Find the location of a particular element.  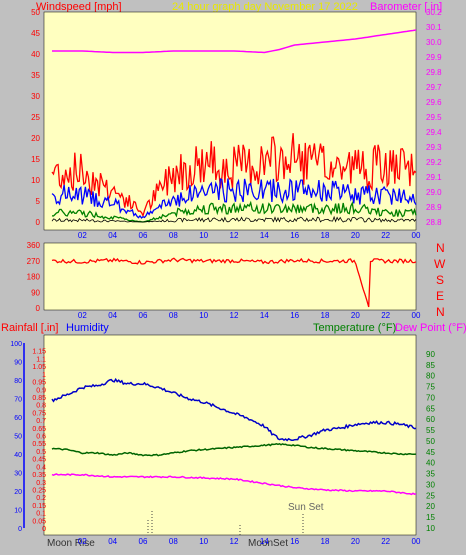

dir-x-tick-label: 14 is located at coordinates (264, 315).